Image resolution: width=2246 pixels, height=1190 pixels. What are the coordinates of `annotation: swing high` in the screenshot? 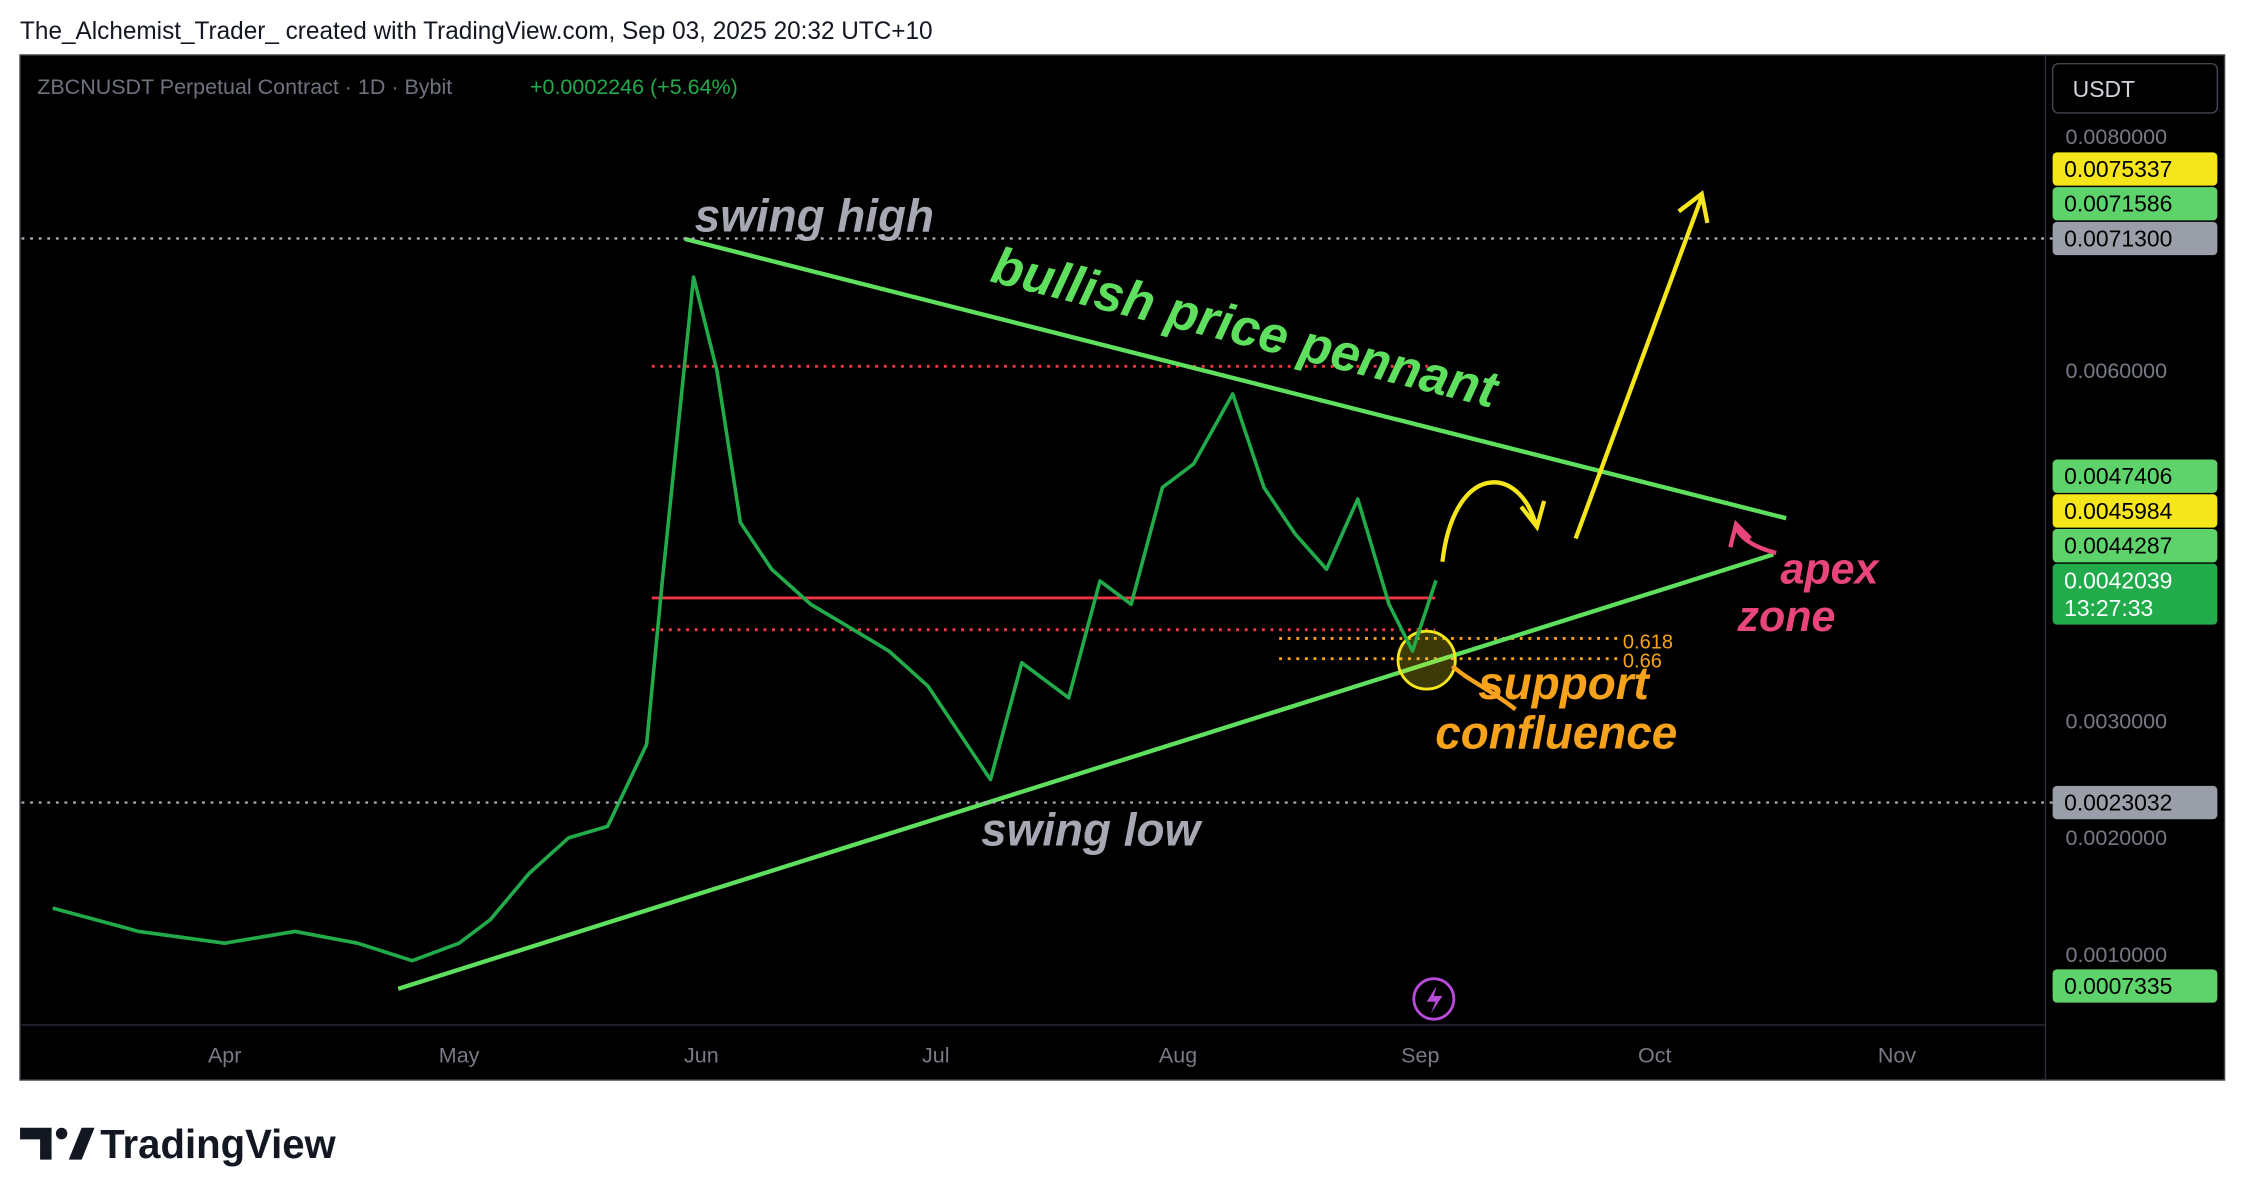 It's located at (814, 215).